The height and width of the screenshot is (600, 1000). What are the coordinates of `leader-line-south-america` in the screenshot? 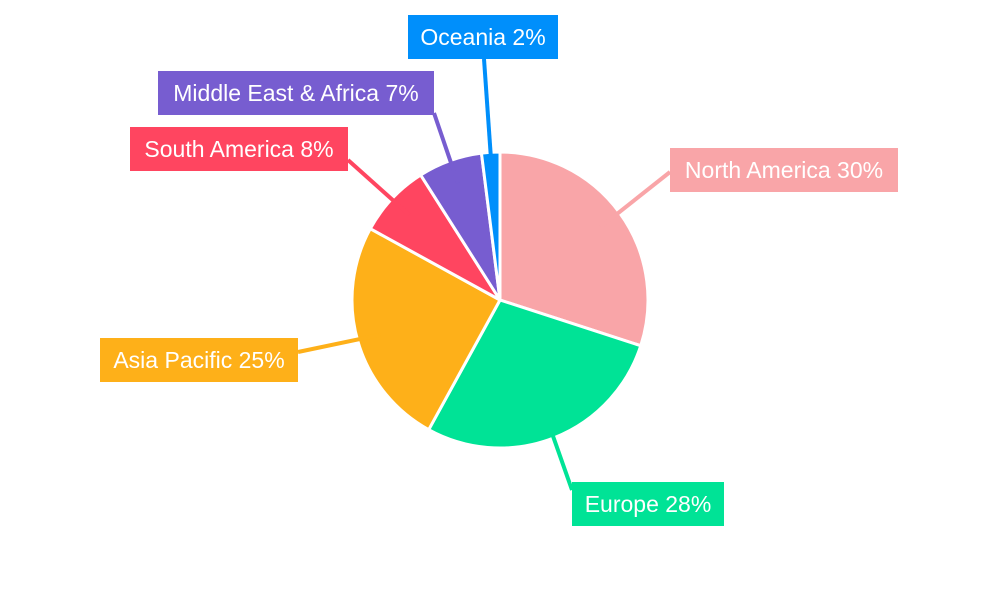 It's located at (378, 187).